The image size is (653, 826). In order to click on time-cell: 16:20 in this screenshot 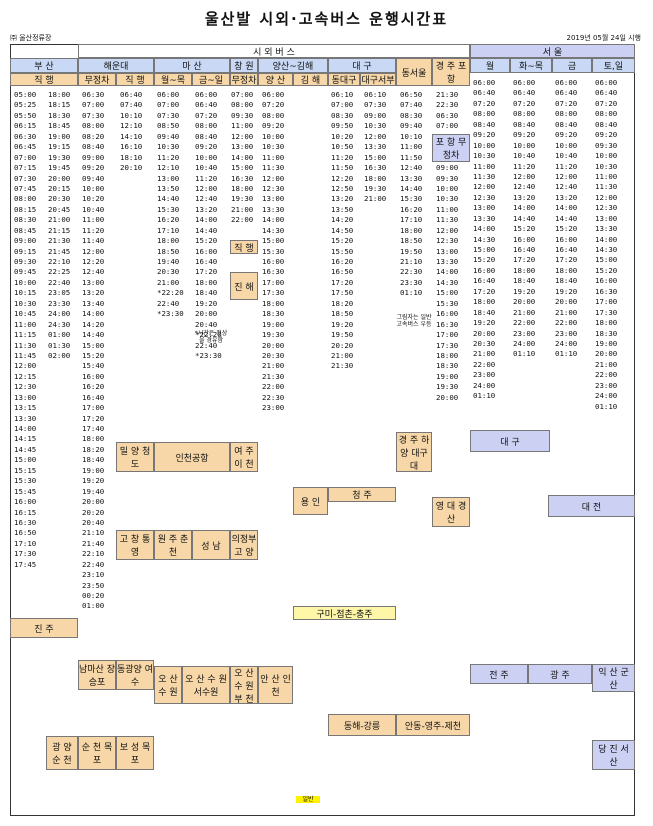, I will do `click(93, 387)`.